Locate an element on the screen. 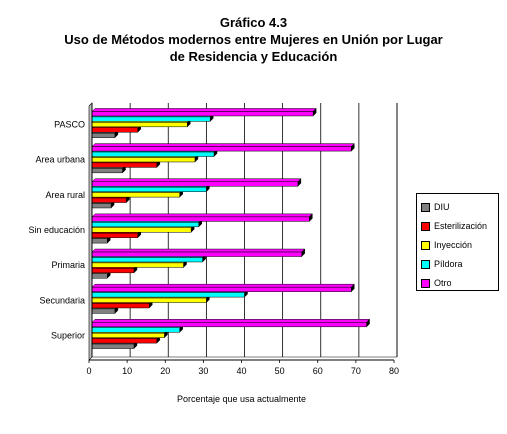 This screenshot has width=507, height=434. legend-item-diu: DIU is located at coordinates (435, 207).